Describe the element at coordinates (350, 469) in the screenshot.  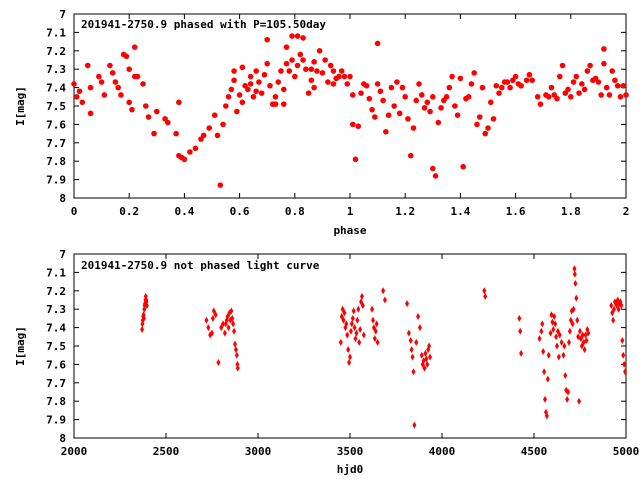
I see `x-axis-label: hjd0` at that location.